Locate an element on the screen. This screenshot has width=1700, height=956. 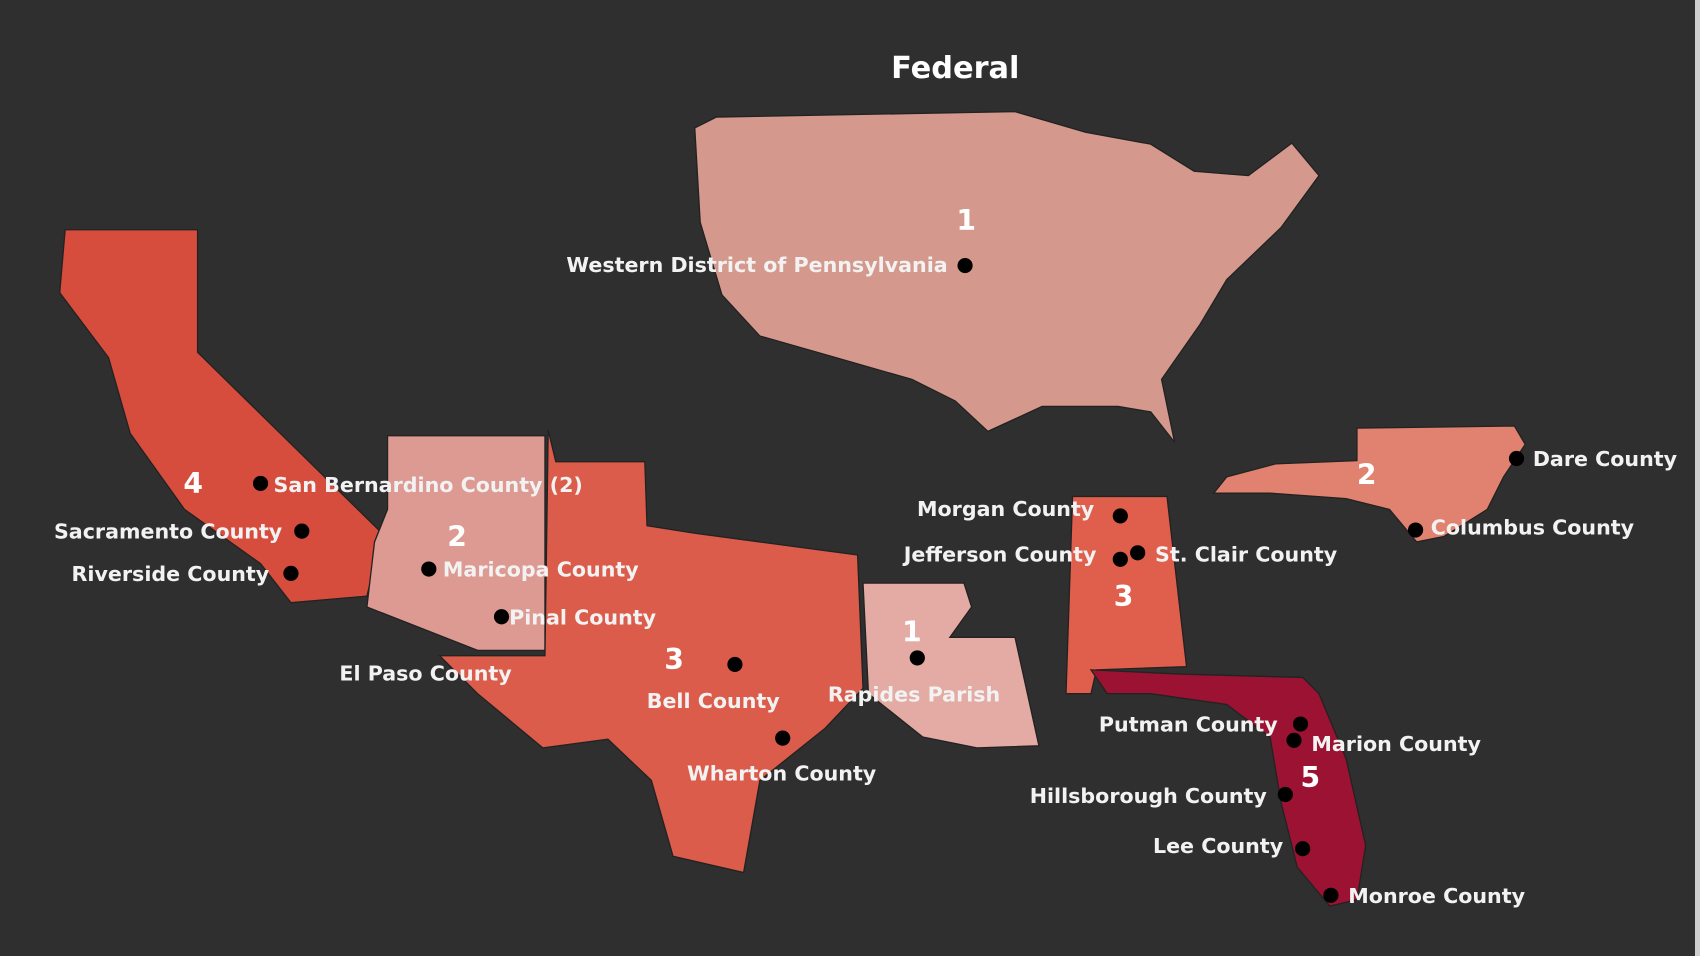
location-label: Marion County is located at coordinates (1396, 744).